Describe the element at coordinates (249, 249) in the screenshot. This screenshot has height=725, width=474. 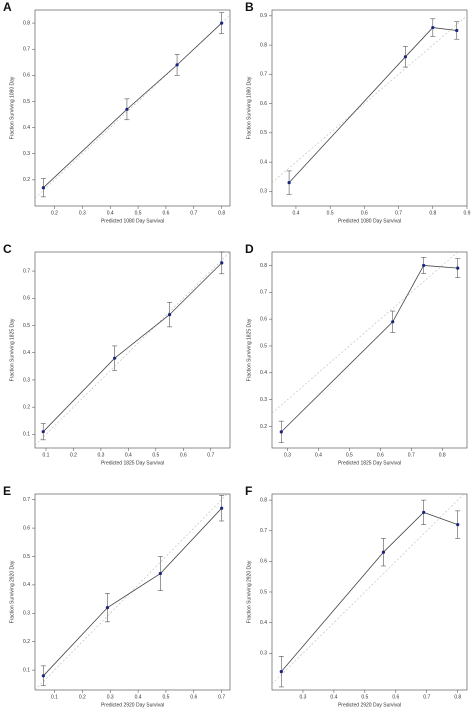
I see `panel-label: D` at that location.